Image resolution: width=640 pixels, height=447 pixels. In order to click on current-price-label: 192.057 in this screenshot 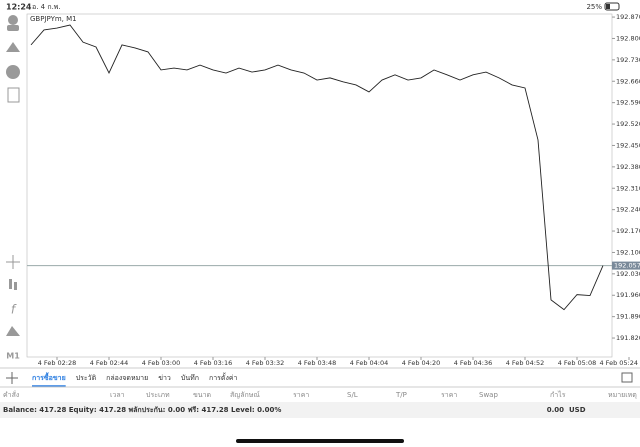, I will do `click(627, 266)`.